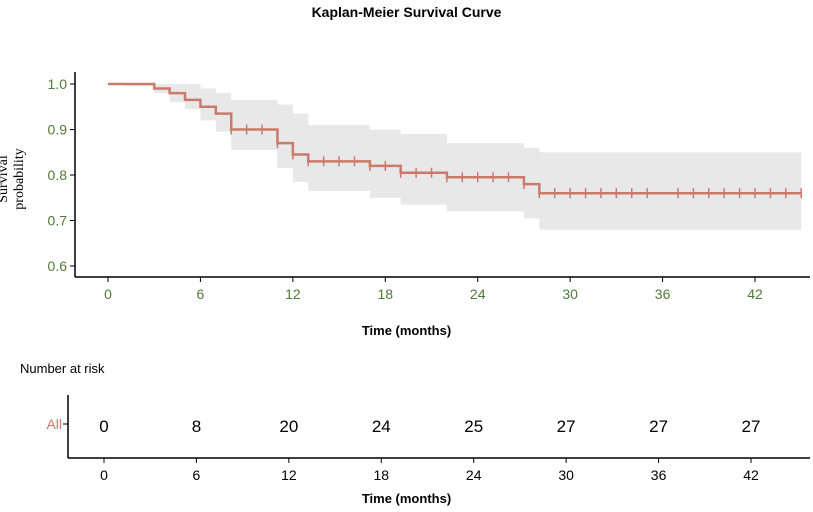 The height and width of the screenshot is (512, 813). What do you see at coordinates (570, 294) in the screenshot?
I see `x-tick-label: 30` at bounding box center [570, 294].